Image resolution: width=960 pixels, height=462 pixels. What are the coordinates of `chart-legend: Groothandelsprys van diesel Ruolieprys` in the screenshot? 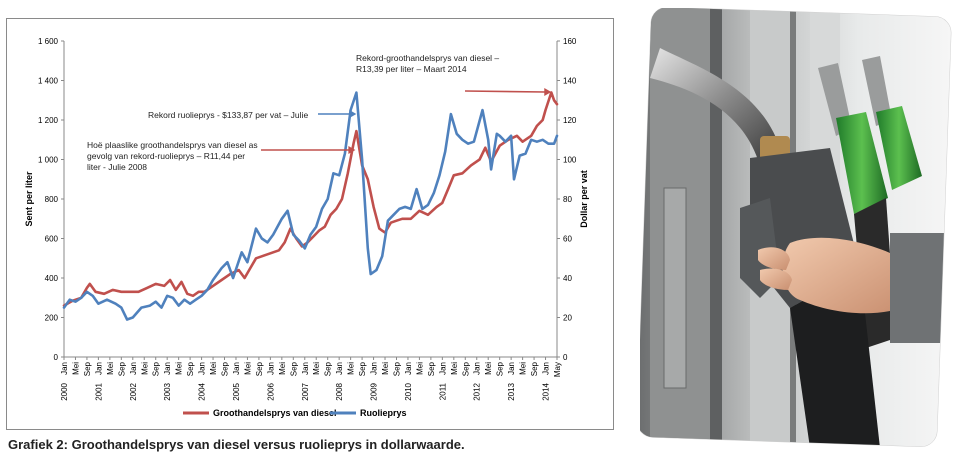 It's located at (295, 413).